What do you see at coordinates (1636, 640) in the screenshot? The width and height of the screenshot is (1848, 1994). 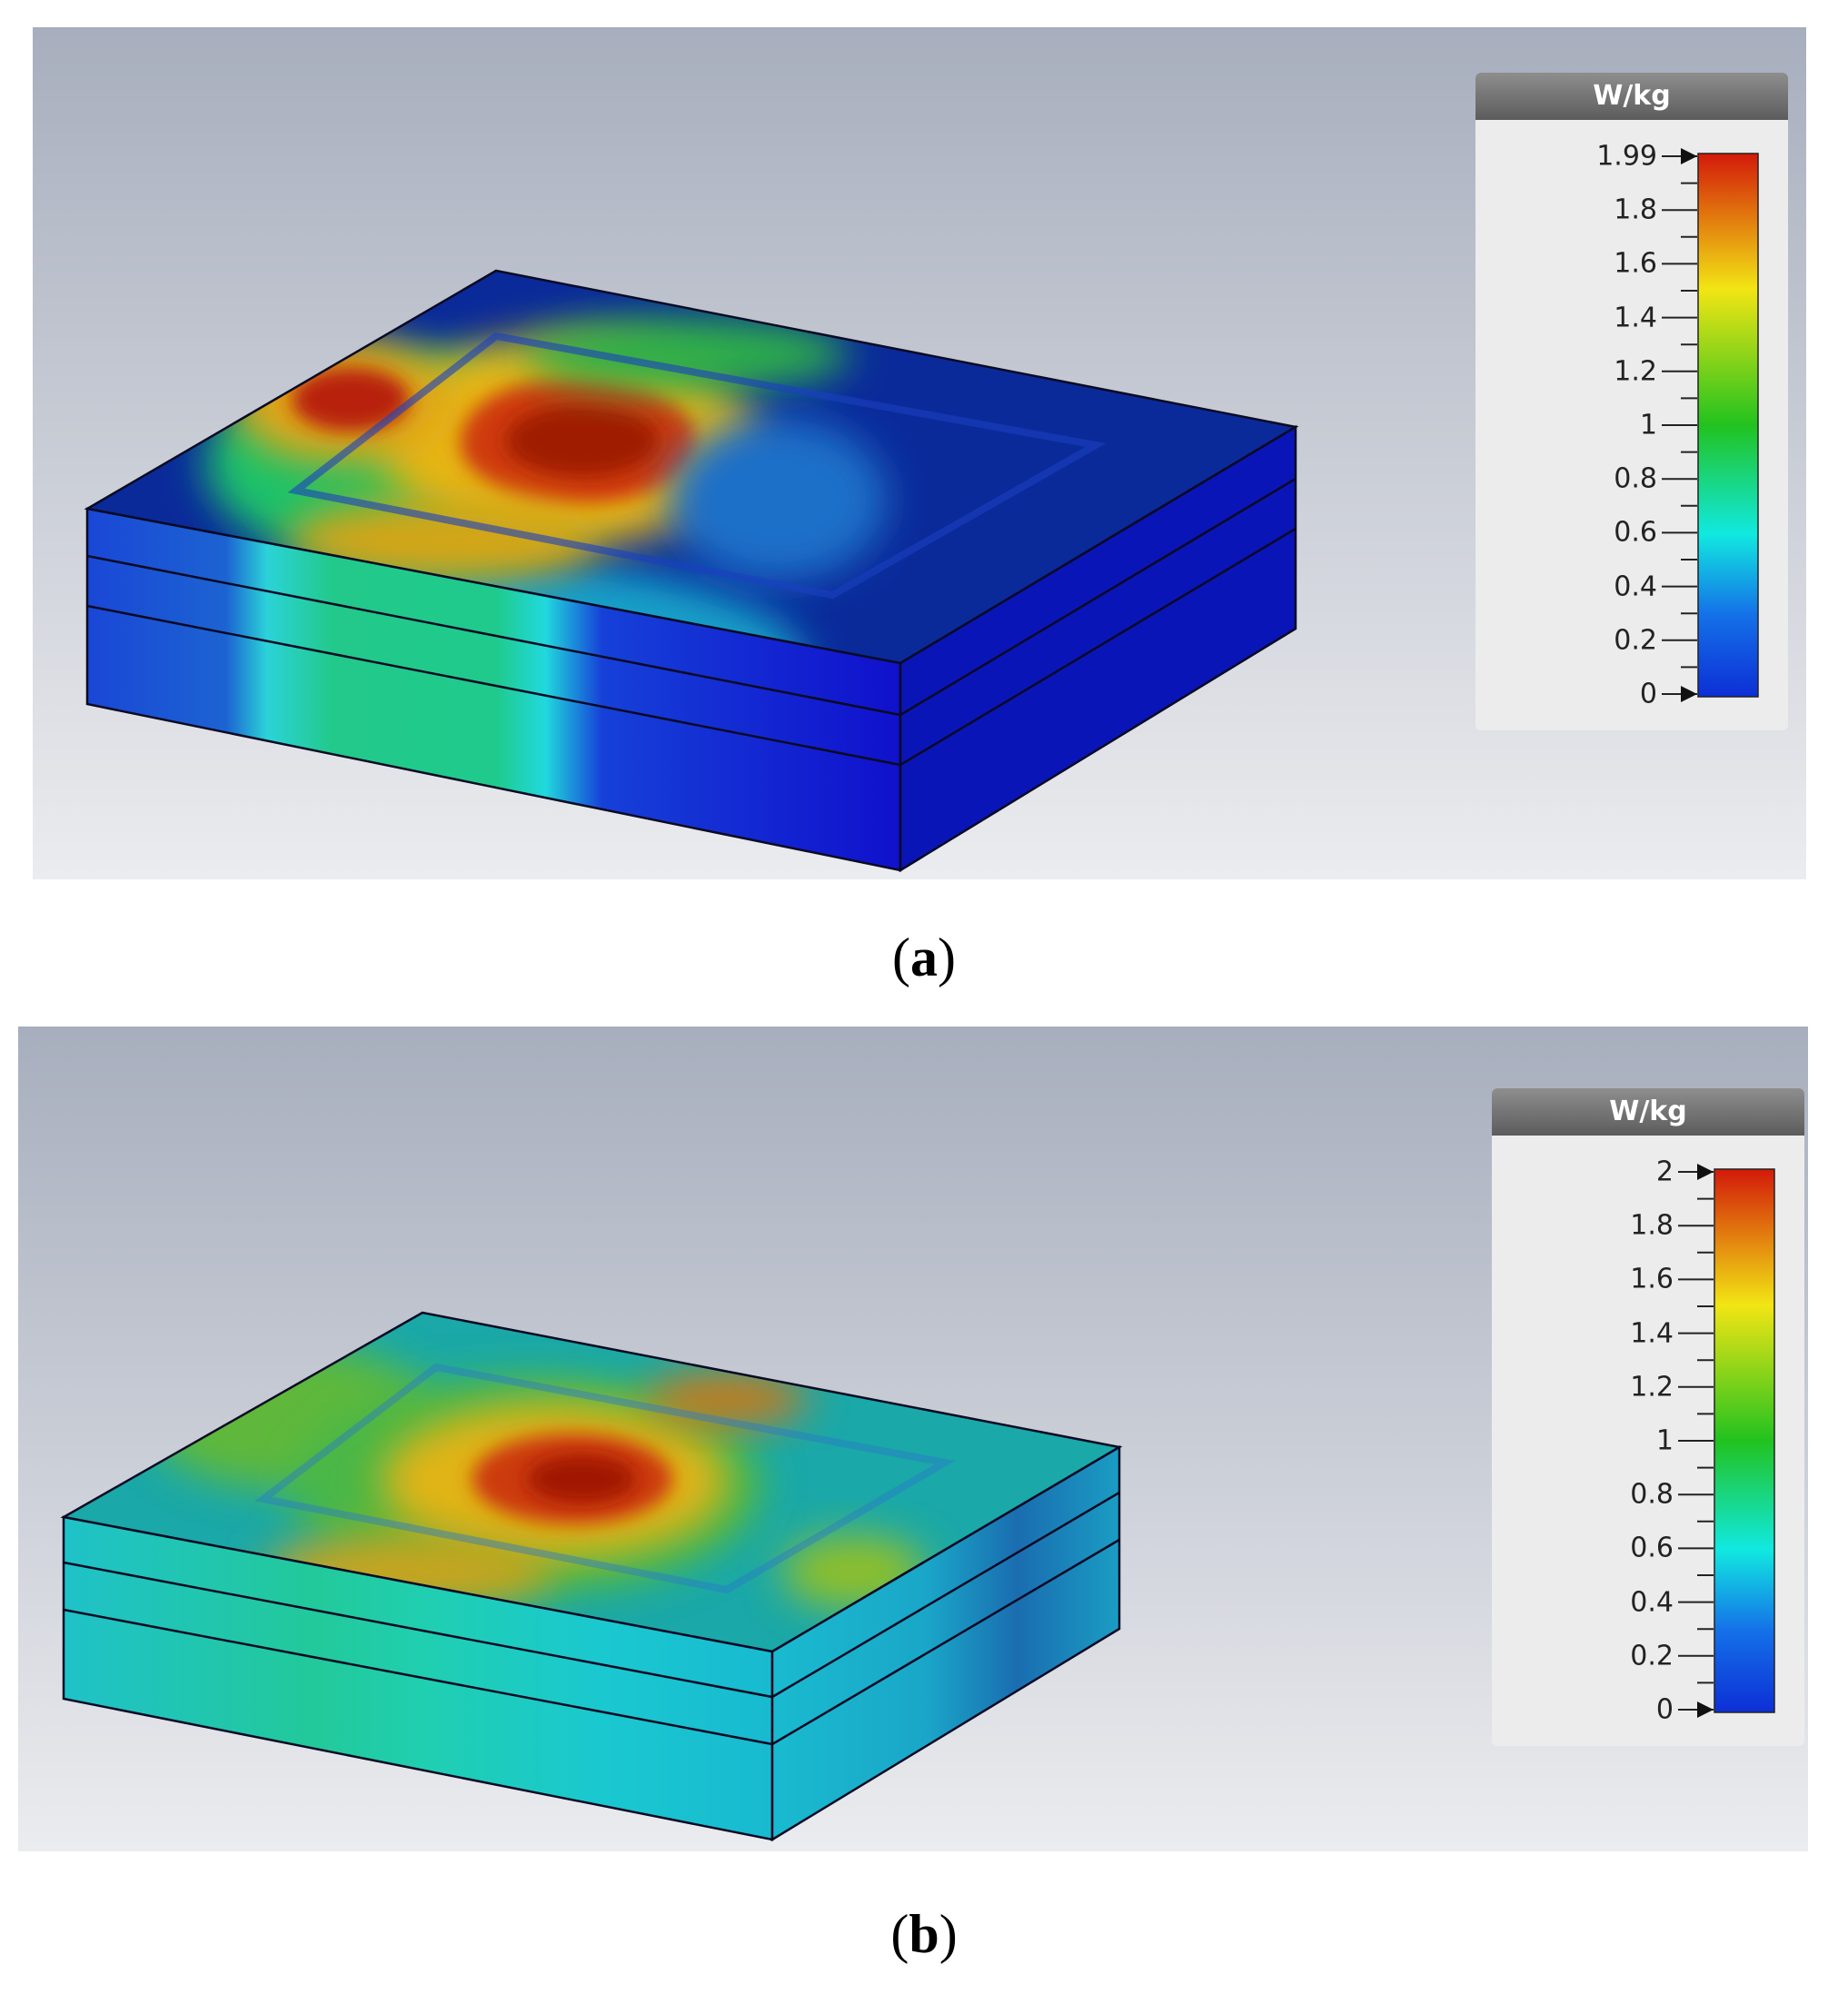 I see `panel-a-colorbar-tick-label: 0.2` at bounding box center [1636, 640].